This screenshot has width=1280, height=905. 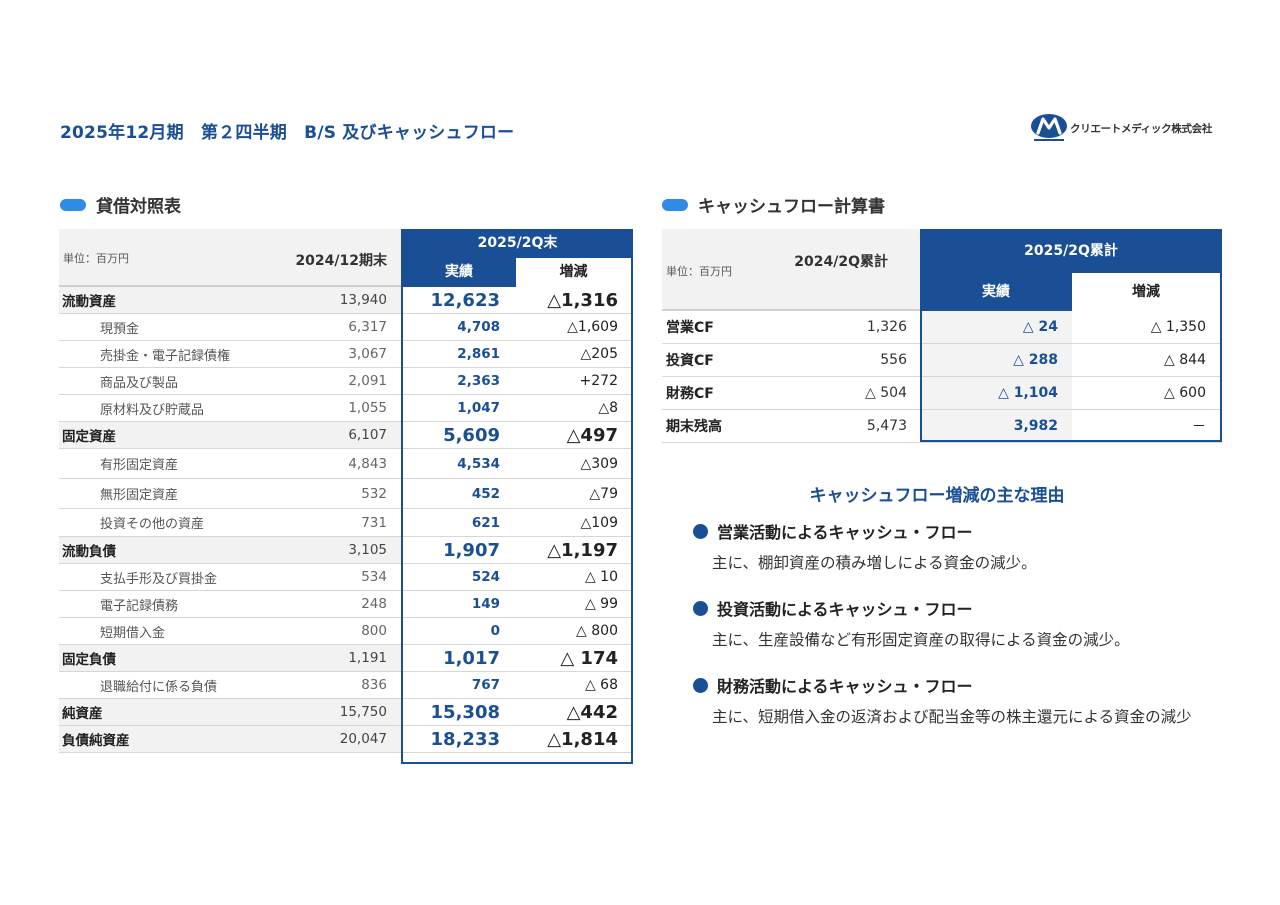 What do you see at coordinates (120, 329) in the screenshot?
I see `row-label: 現預金` at bounding box center [120, 329].